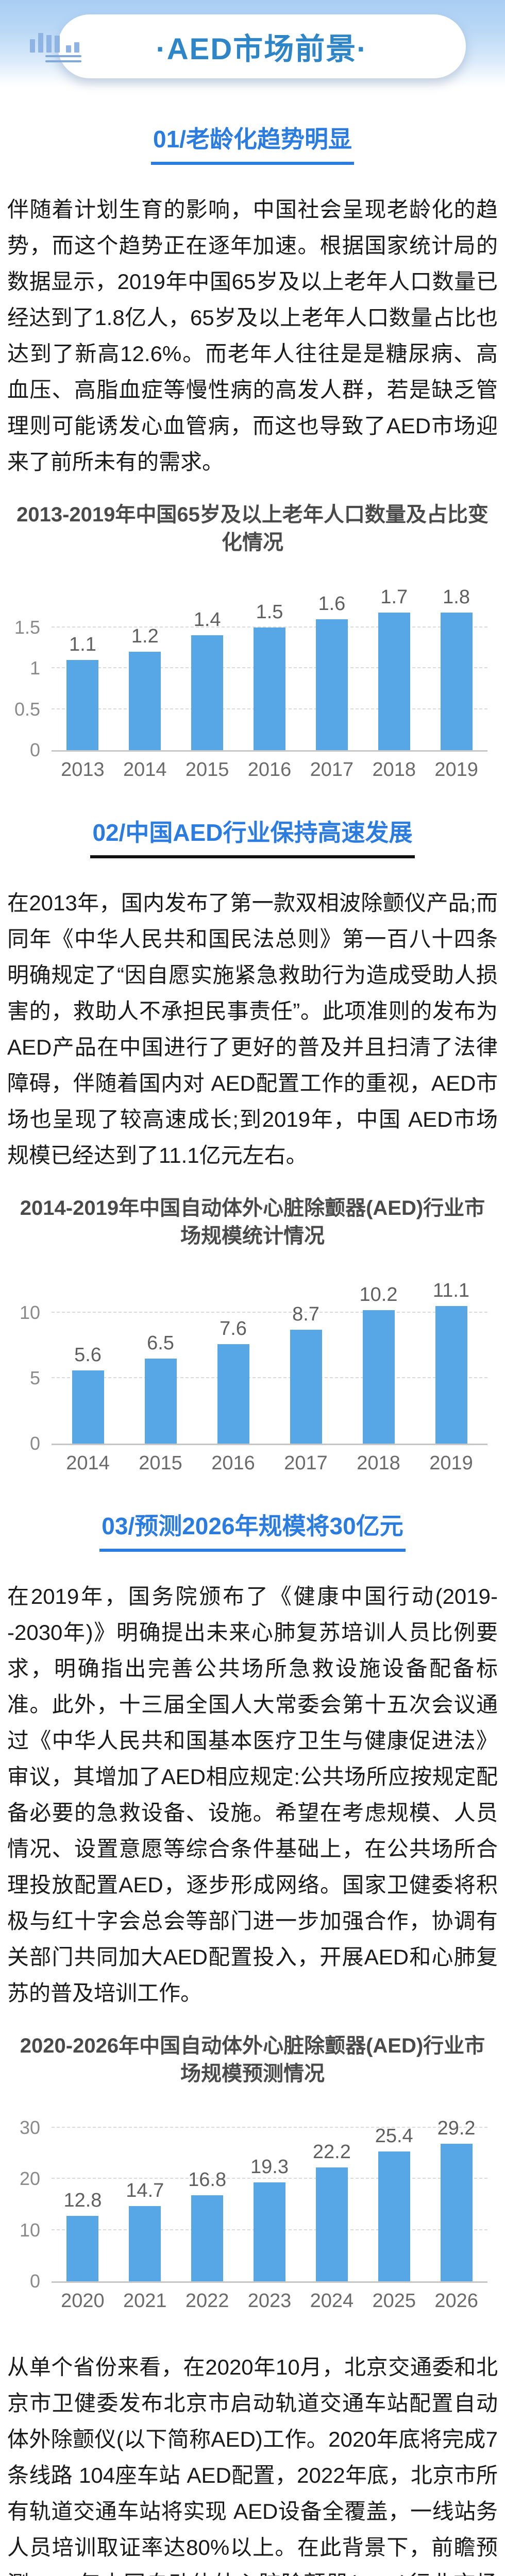  I want to click on bars: 12.8 14.7 16.8 19.3 22.2 25.4 29.2, so click(269, 2199).